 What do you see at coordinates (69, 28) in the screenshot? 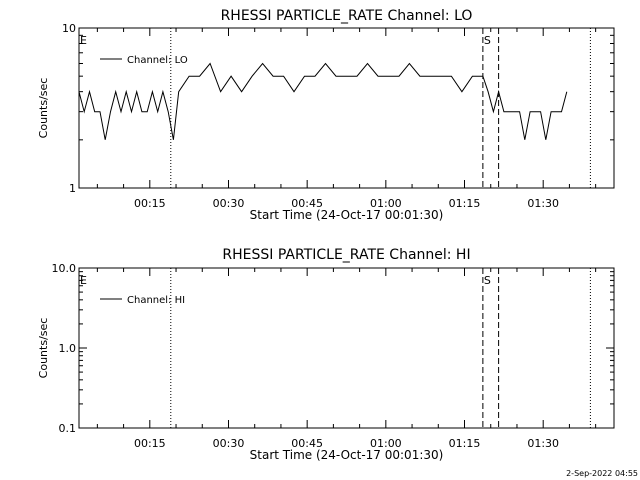
I see `y-tick-label: 10` at bounding box center [69, 28].